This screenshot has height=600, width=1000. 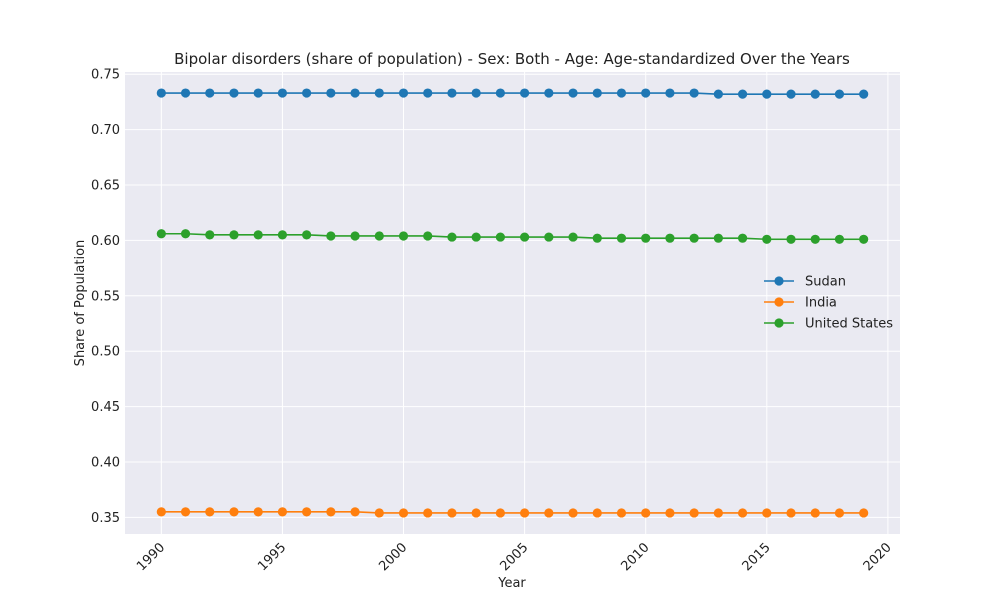 What do you see at coordinates (779, 281) in the screenshot?
I see `legend-marker-sudan` at bounding box center [779, 281].